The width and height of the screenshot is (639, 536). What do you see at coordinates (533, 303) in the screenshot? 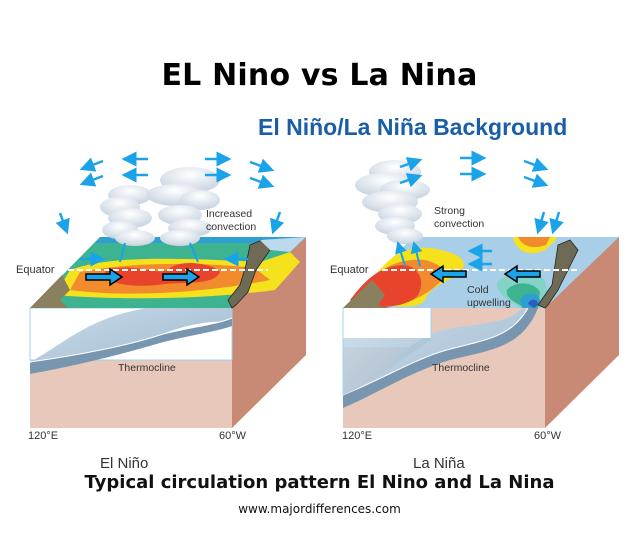
I see `la-nina-cold-upwelling-area` at bounding box center [533, 303].